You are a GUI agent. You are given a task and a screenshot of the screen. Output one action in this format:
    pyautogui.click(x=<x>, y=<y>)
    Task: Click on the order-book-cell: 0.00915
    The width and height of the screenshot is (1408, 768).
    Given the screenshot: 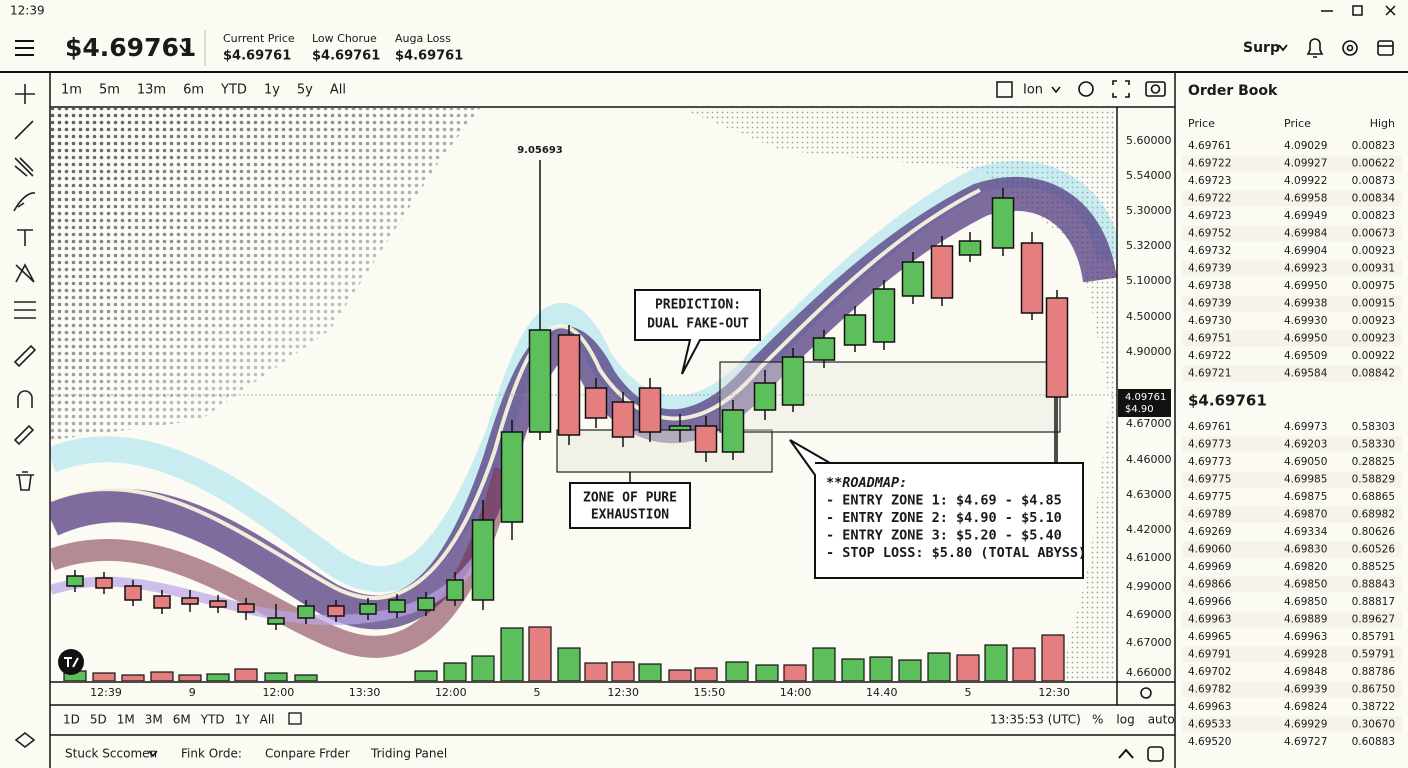 What is the action you would take?
    pyautogui.click(x=1373, y=304)
    